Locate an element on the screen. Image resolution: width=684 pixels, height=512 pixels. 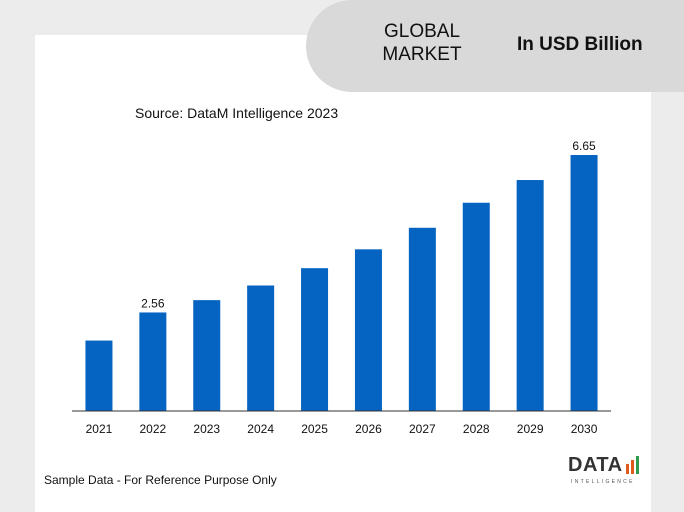
market-title: GLOBAL MARKET is located at coordinates (422, 43).